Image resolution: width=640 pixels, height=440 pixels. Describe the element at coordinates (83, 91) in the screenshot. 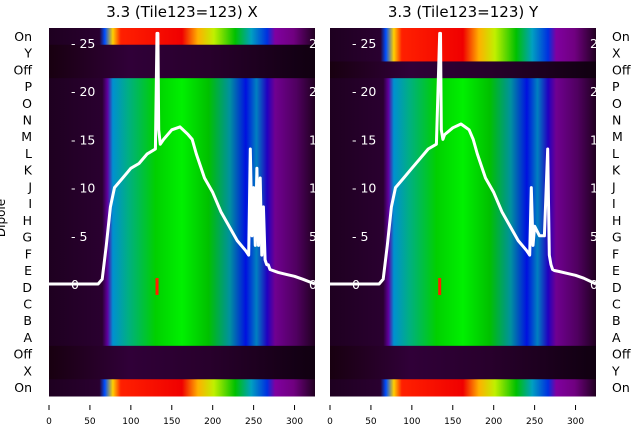

I see `y-tick-label: - 20` at that location.